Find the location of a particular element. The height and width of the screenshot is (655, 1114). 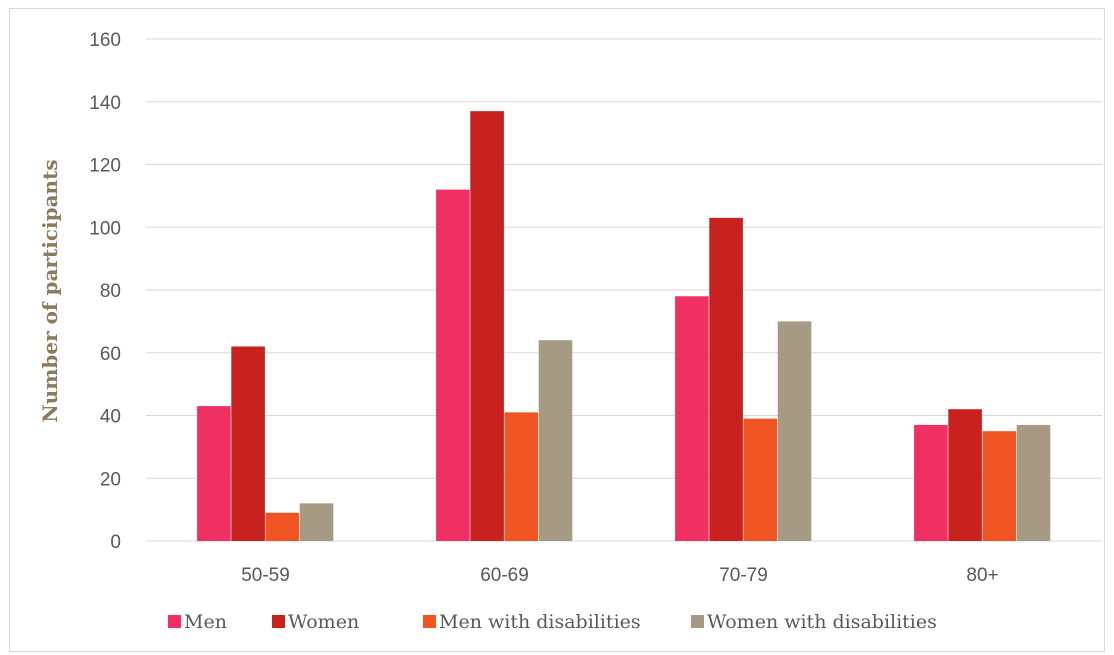

y-tick-label: 40 is located at coordinates (110, 417).